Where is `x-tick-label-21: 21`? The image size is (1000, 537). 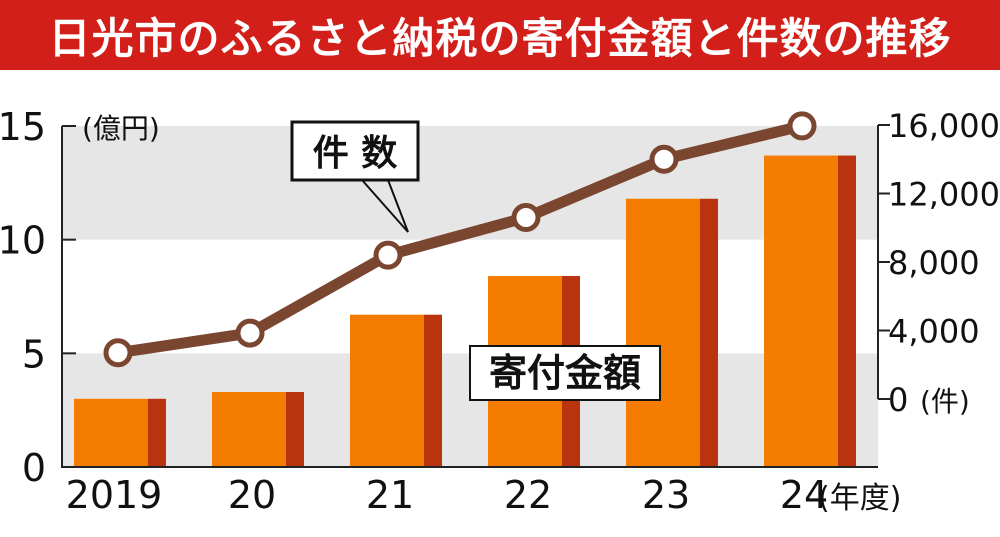 x-tick-label-21: 21 is located at coordinates (390, 495).